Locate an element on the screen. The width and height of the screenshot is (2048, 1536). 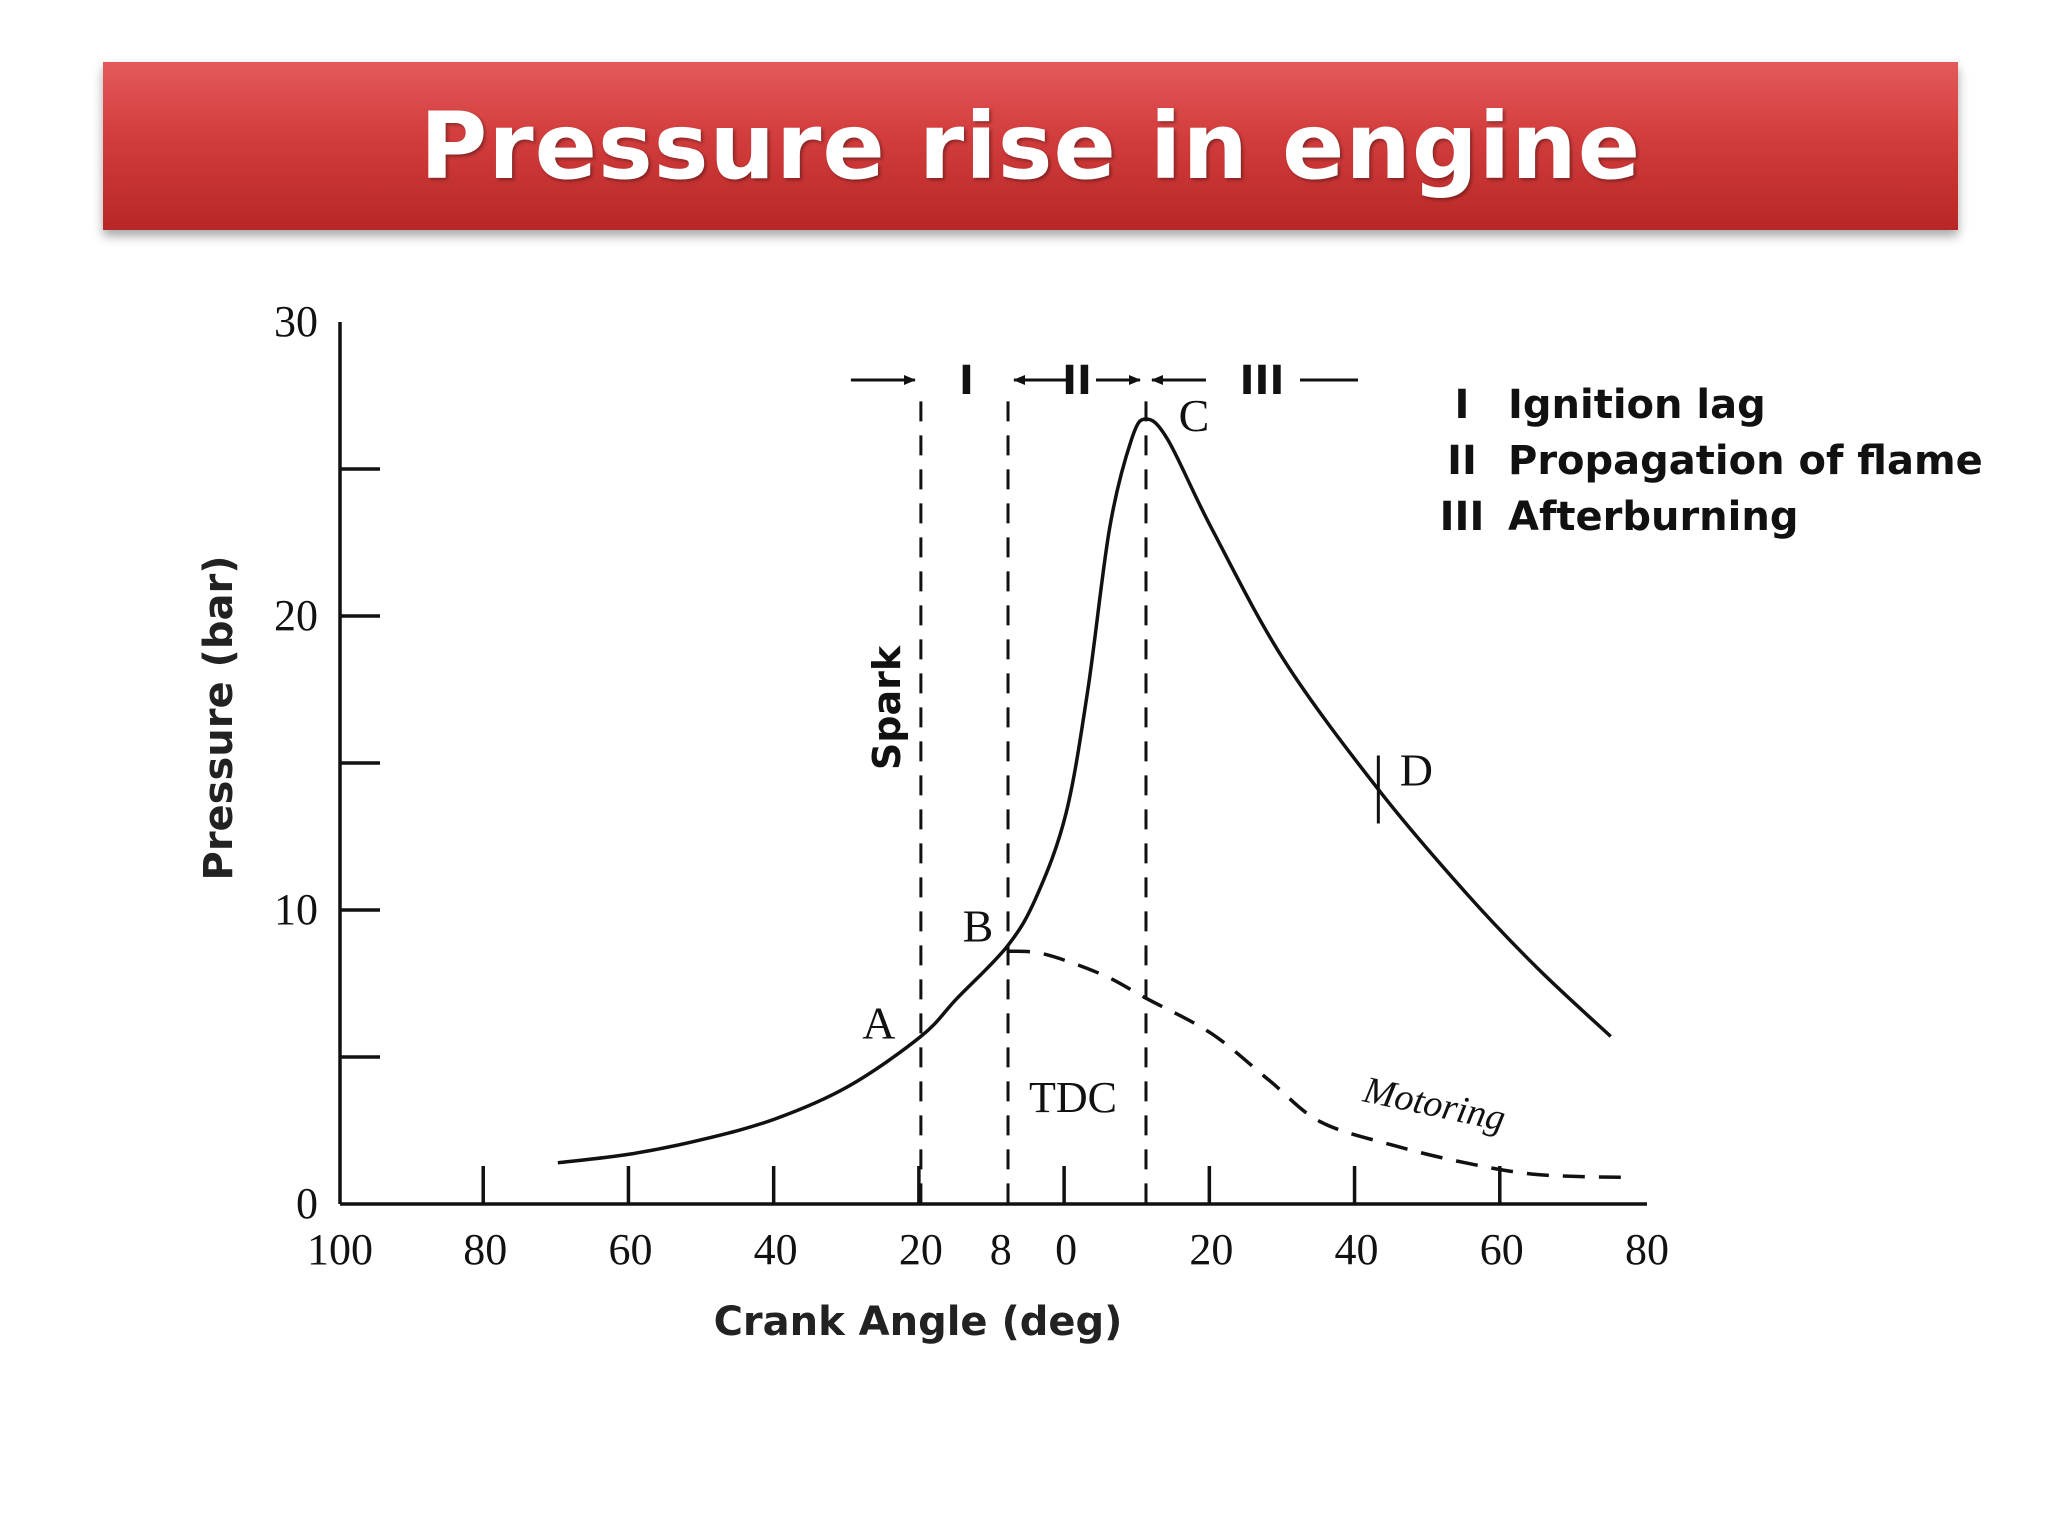
x-tick-label: 0 is located at coordinates (1066, 1249).